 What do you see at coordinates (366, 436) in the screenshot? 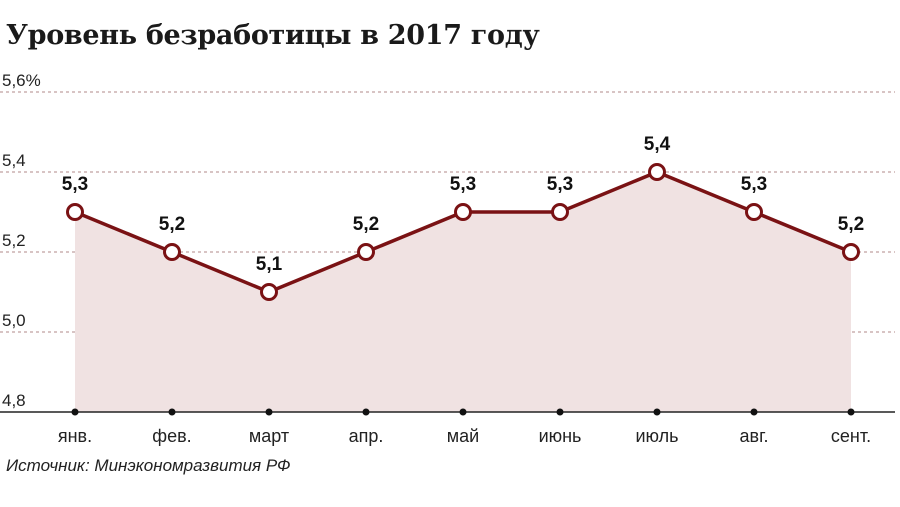
I see `x-tick-label: апр.` at bounding box center [366, 436].